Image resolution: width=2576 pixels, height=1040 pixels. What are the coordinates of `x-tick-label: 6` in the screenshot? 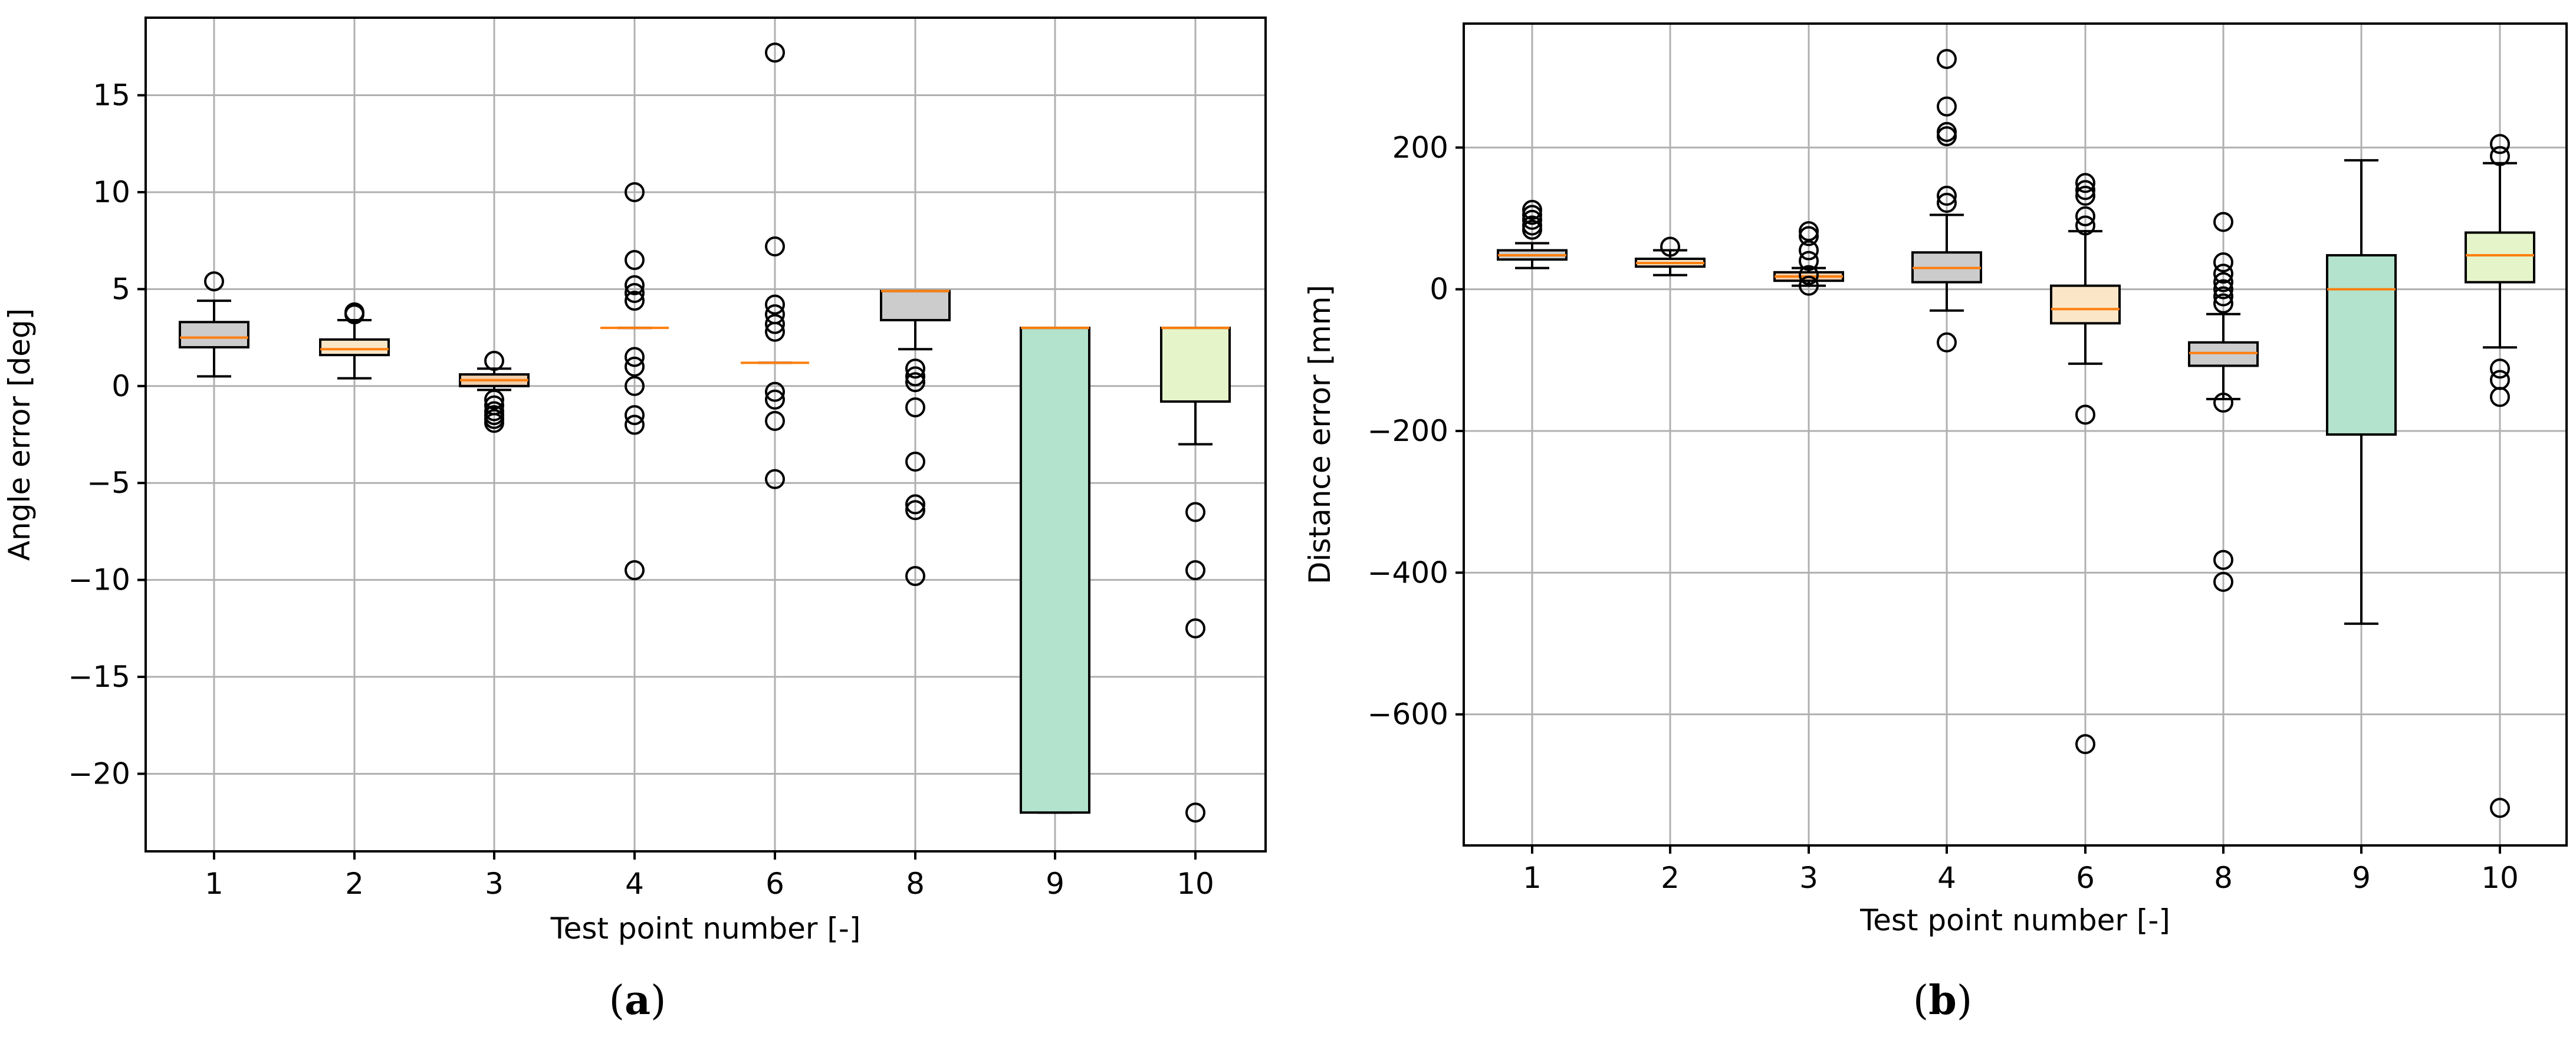 It's located at (775, 884).